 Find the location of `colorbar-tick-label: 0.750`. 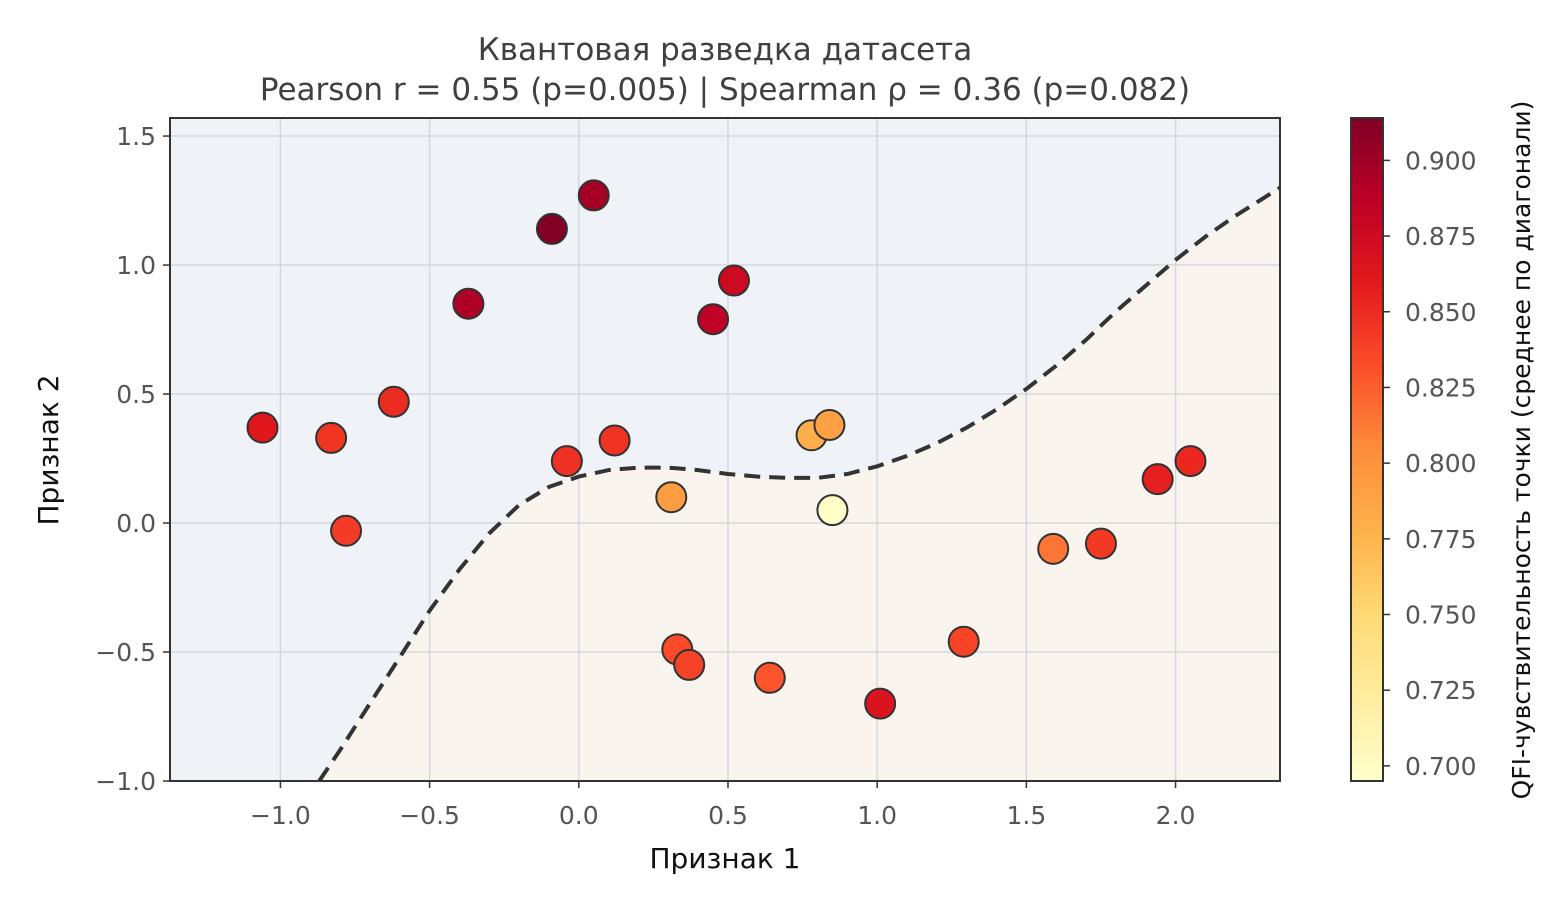

colorbar-tick-label: 0.750 is located at coordinates (1441, 614).